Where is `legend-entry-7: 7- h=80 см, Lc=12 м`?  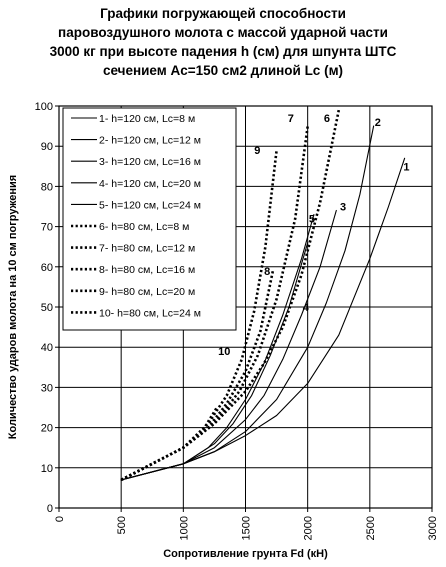 legend-entry-7: 7- h=80 см, Lc=12 м is located at coordinates (147, 249).